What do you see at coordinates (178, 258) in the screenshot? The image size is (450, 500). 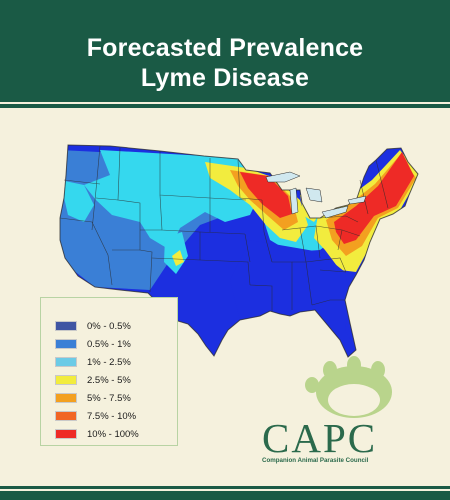 I see `region-colorado-hotspot` at bounding box center [178, 258].